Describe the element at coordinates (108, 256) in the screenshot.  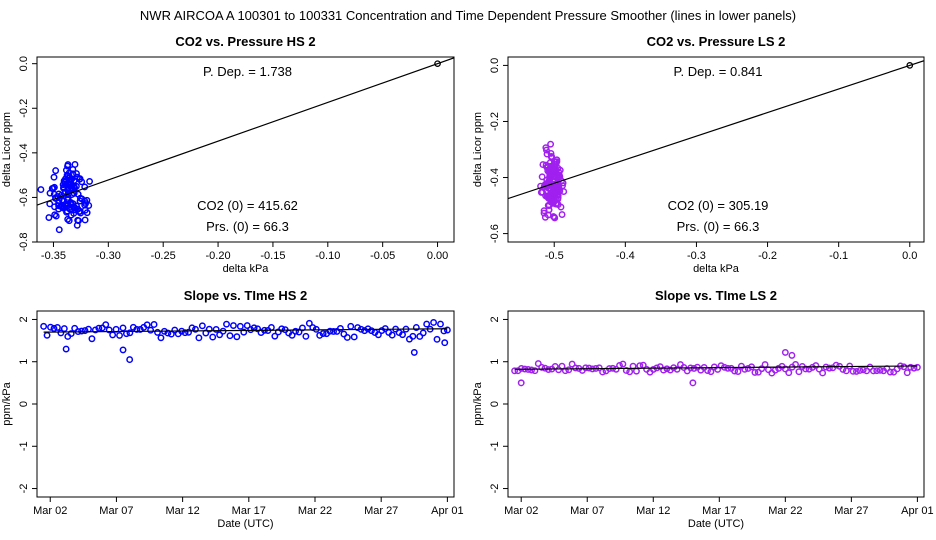
I see `x-tick-label: -0.30` at that location.